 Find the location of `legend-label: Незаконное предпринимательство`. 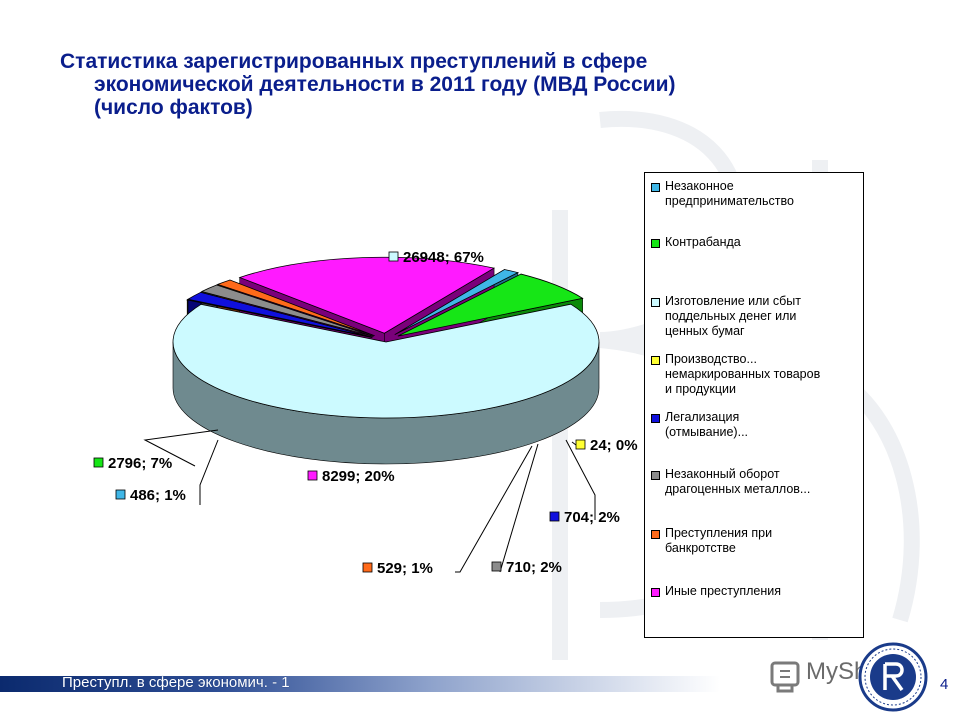

legend-label: Незаконное предпринимательство is located at coordinates (729, 193).